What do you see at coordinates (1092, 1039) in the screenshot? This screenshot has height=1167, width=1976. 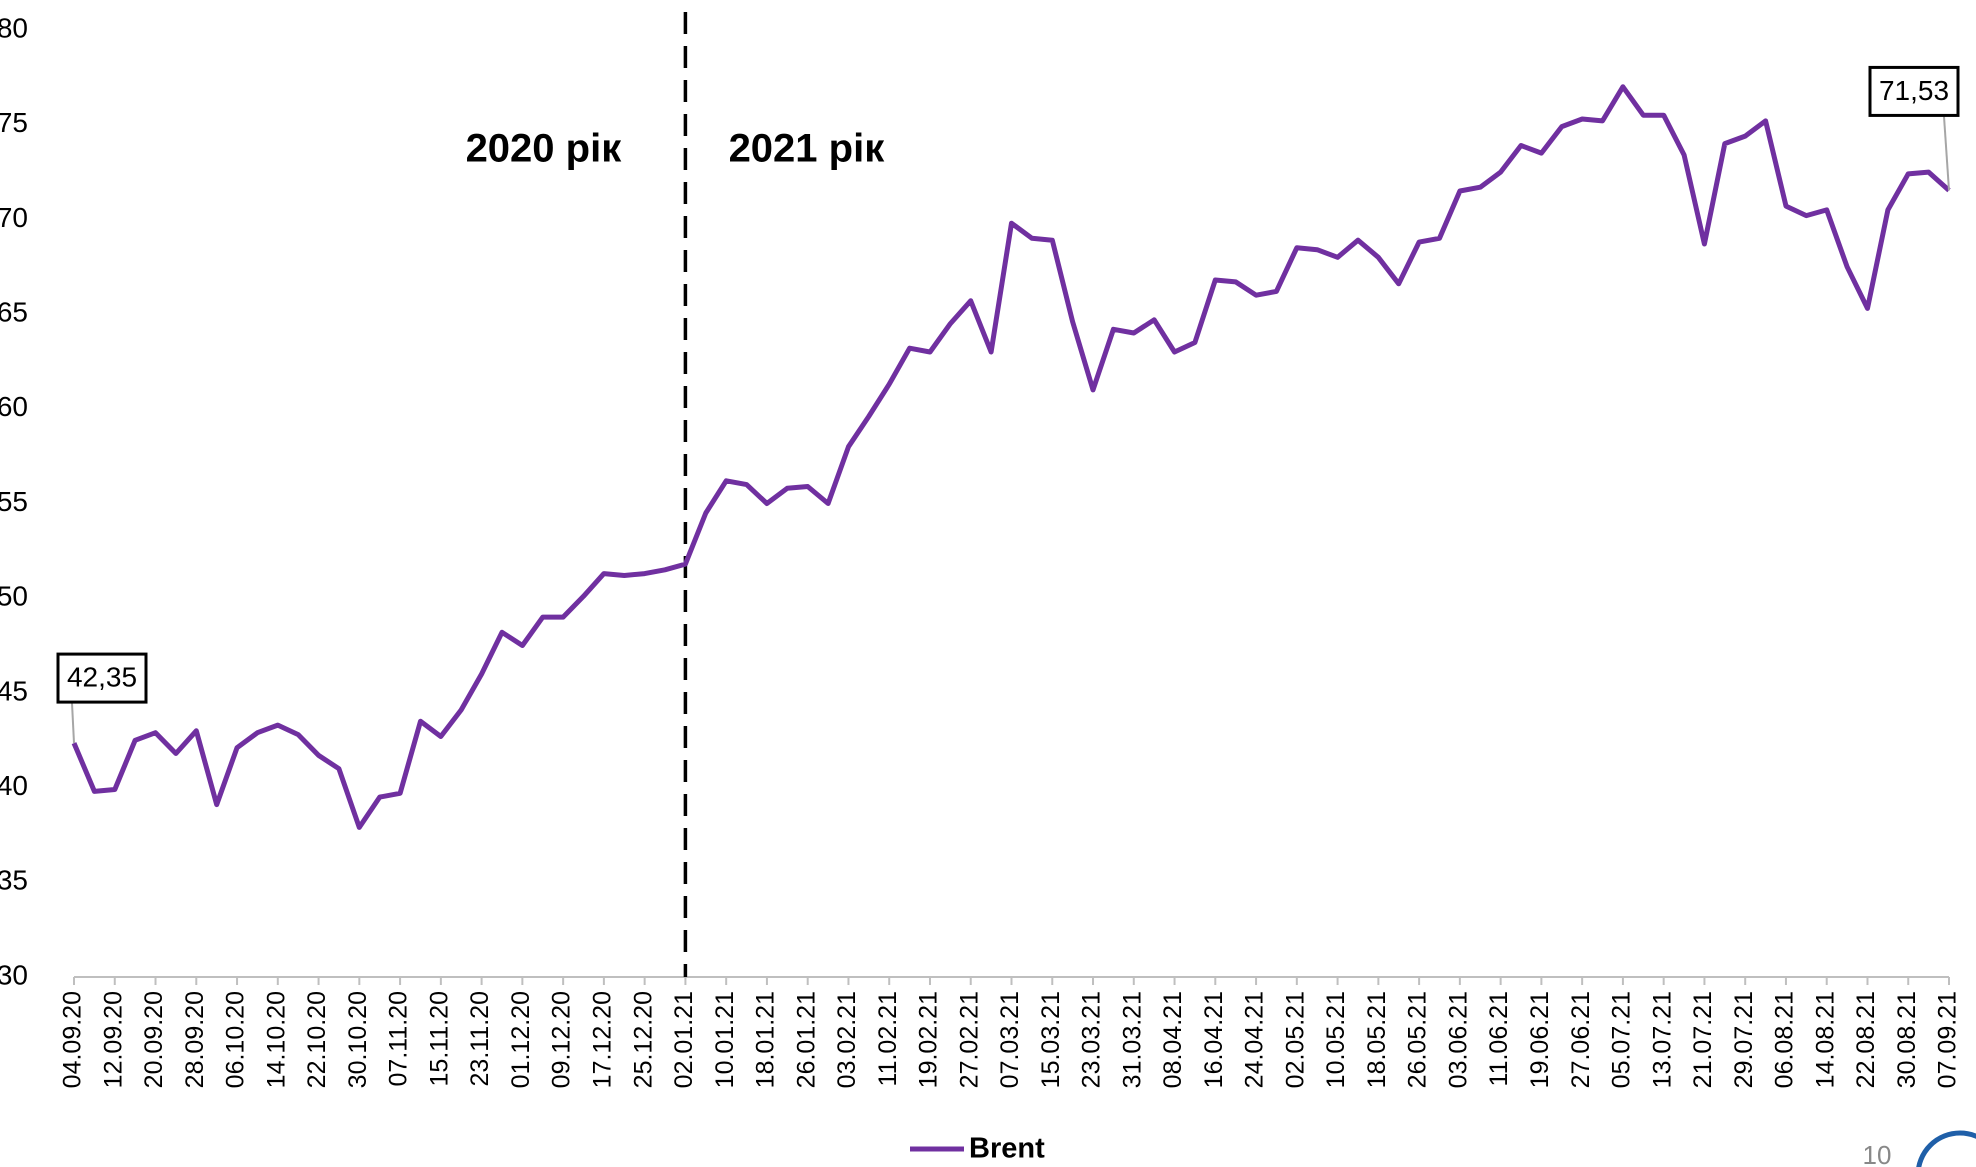 I see `x-tick-label: 23.03.21` at bounding box center [1092, 1039].